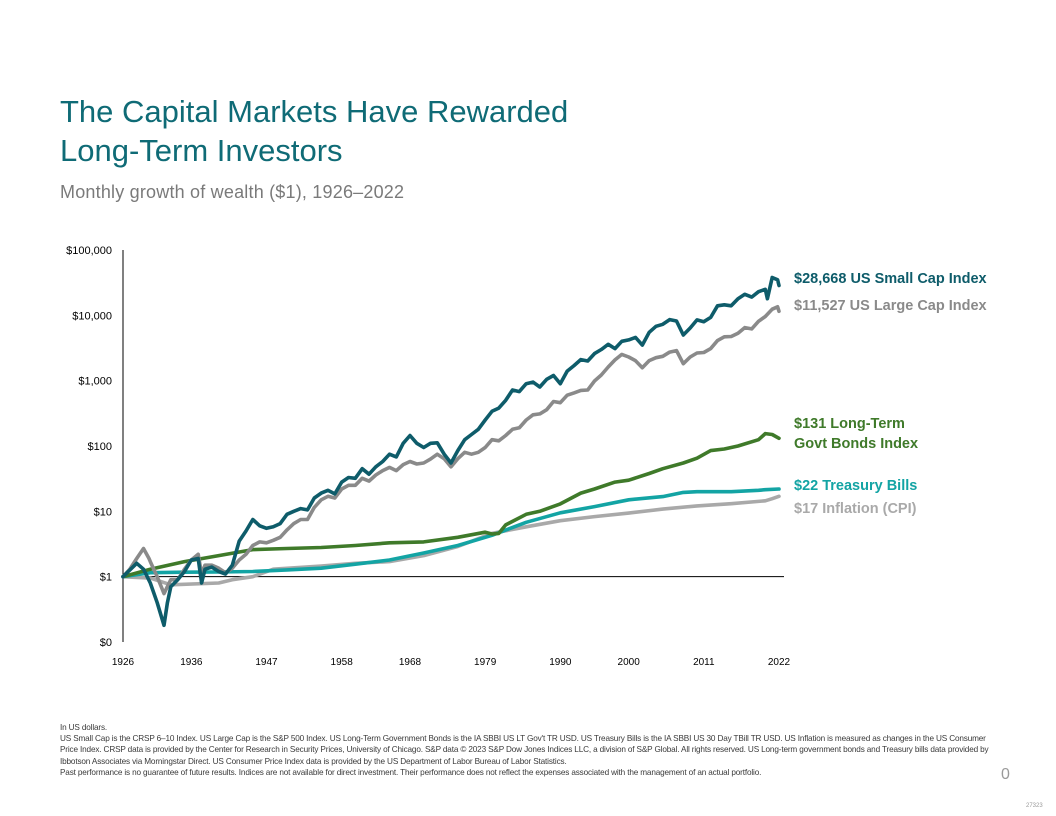  What do you see at coordinates (342, 662) in the screenshot?
I see `x-tick-label: 1958` at bounding box center [342, 662].